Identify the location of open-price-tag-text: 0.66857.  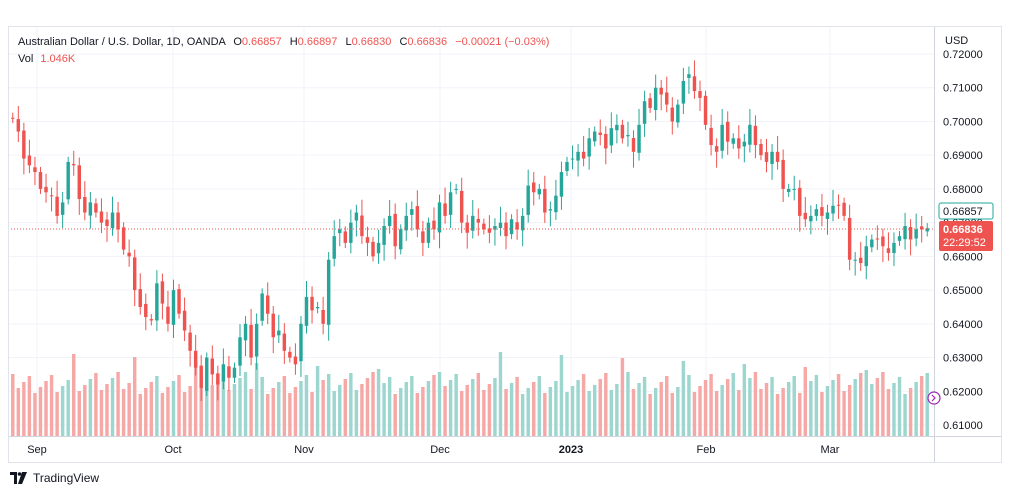
(963, 212).